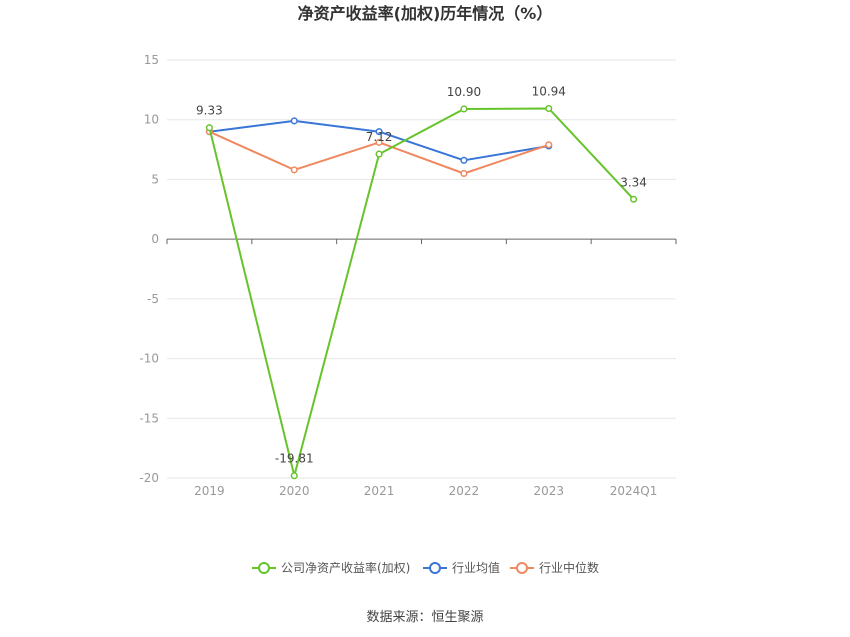  What do you see at coordinates (464, 491) in the screenshot?
I see `x-tick-label: 2022` at bounding box center [464, 491].